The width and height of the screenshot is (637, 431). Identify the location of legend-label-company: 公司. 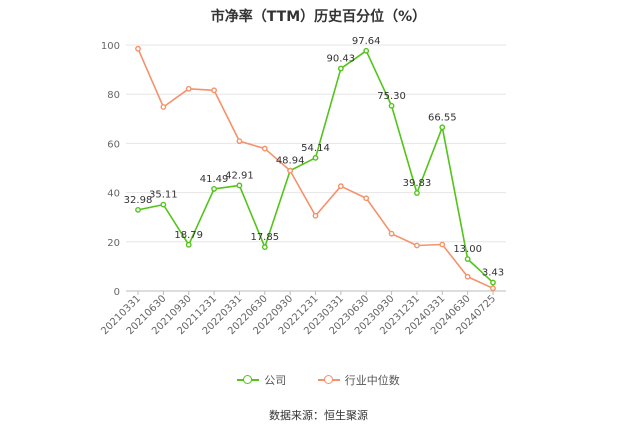
(275, 380).